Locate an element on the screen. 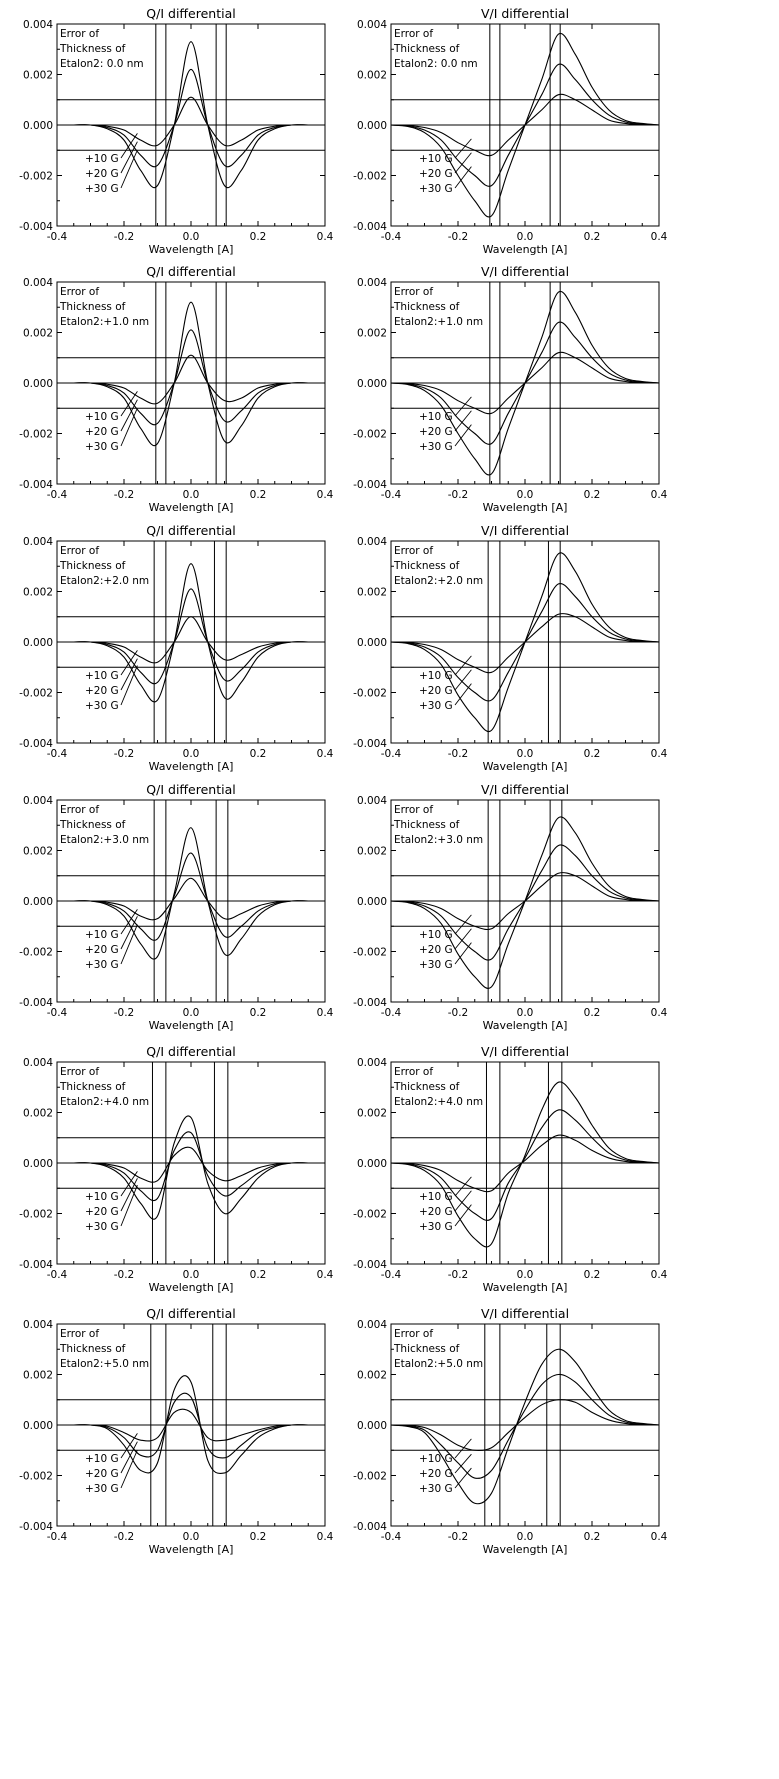  annotation-etalon: Etalon2: 0.0 nm is located at coordinates (102, 64).